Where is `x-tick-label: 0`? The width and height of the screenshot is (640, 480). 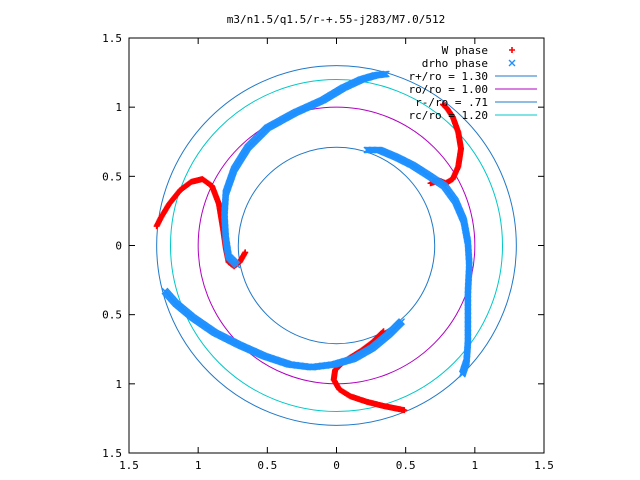 x-tick-label: 0 is located at coordinates (336, 465).